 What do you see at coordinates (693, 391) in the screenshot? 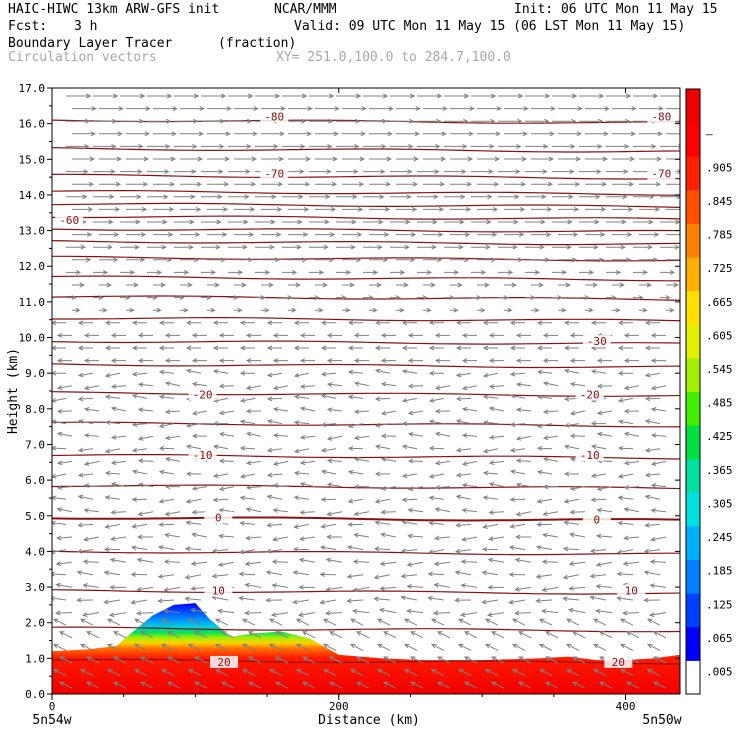
I see `colorbar-frame` at bounding box center [693, 391].